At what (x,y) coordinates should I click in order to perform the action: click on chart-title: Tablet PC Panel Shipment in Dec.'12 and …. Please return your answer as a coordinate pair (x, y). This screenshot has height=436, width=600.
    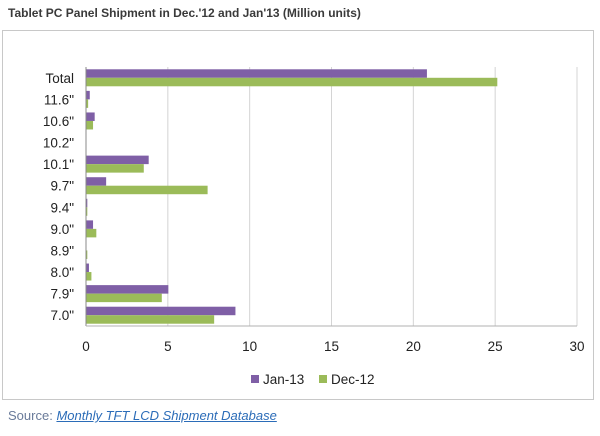
    Looking at the image, I should click on (184, 13).